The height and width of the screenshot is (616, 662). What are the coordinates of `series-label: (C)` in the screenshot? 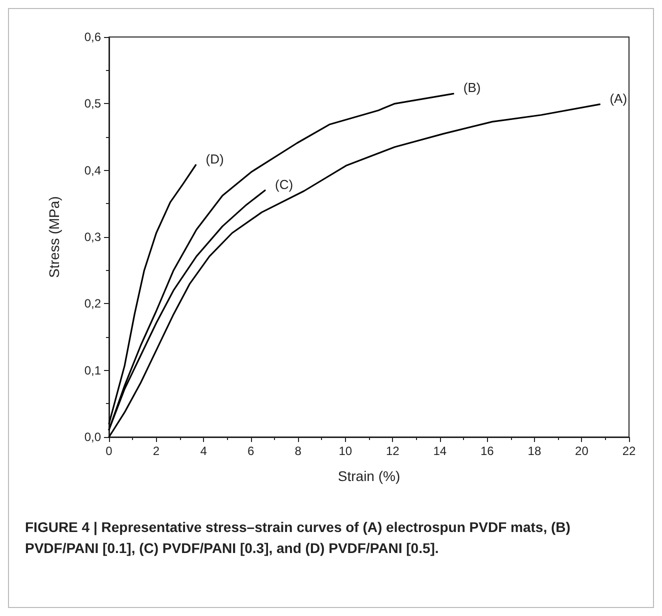 It's located at (284, 184).